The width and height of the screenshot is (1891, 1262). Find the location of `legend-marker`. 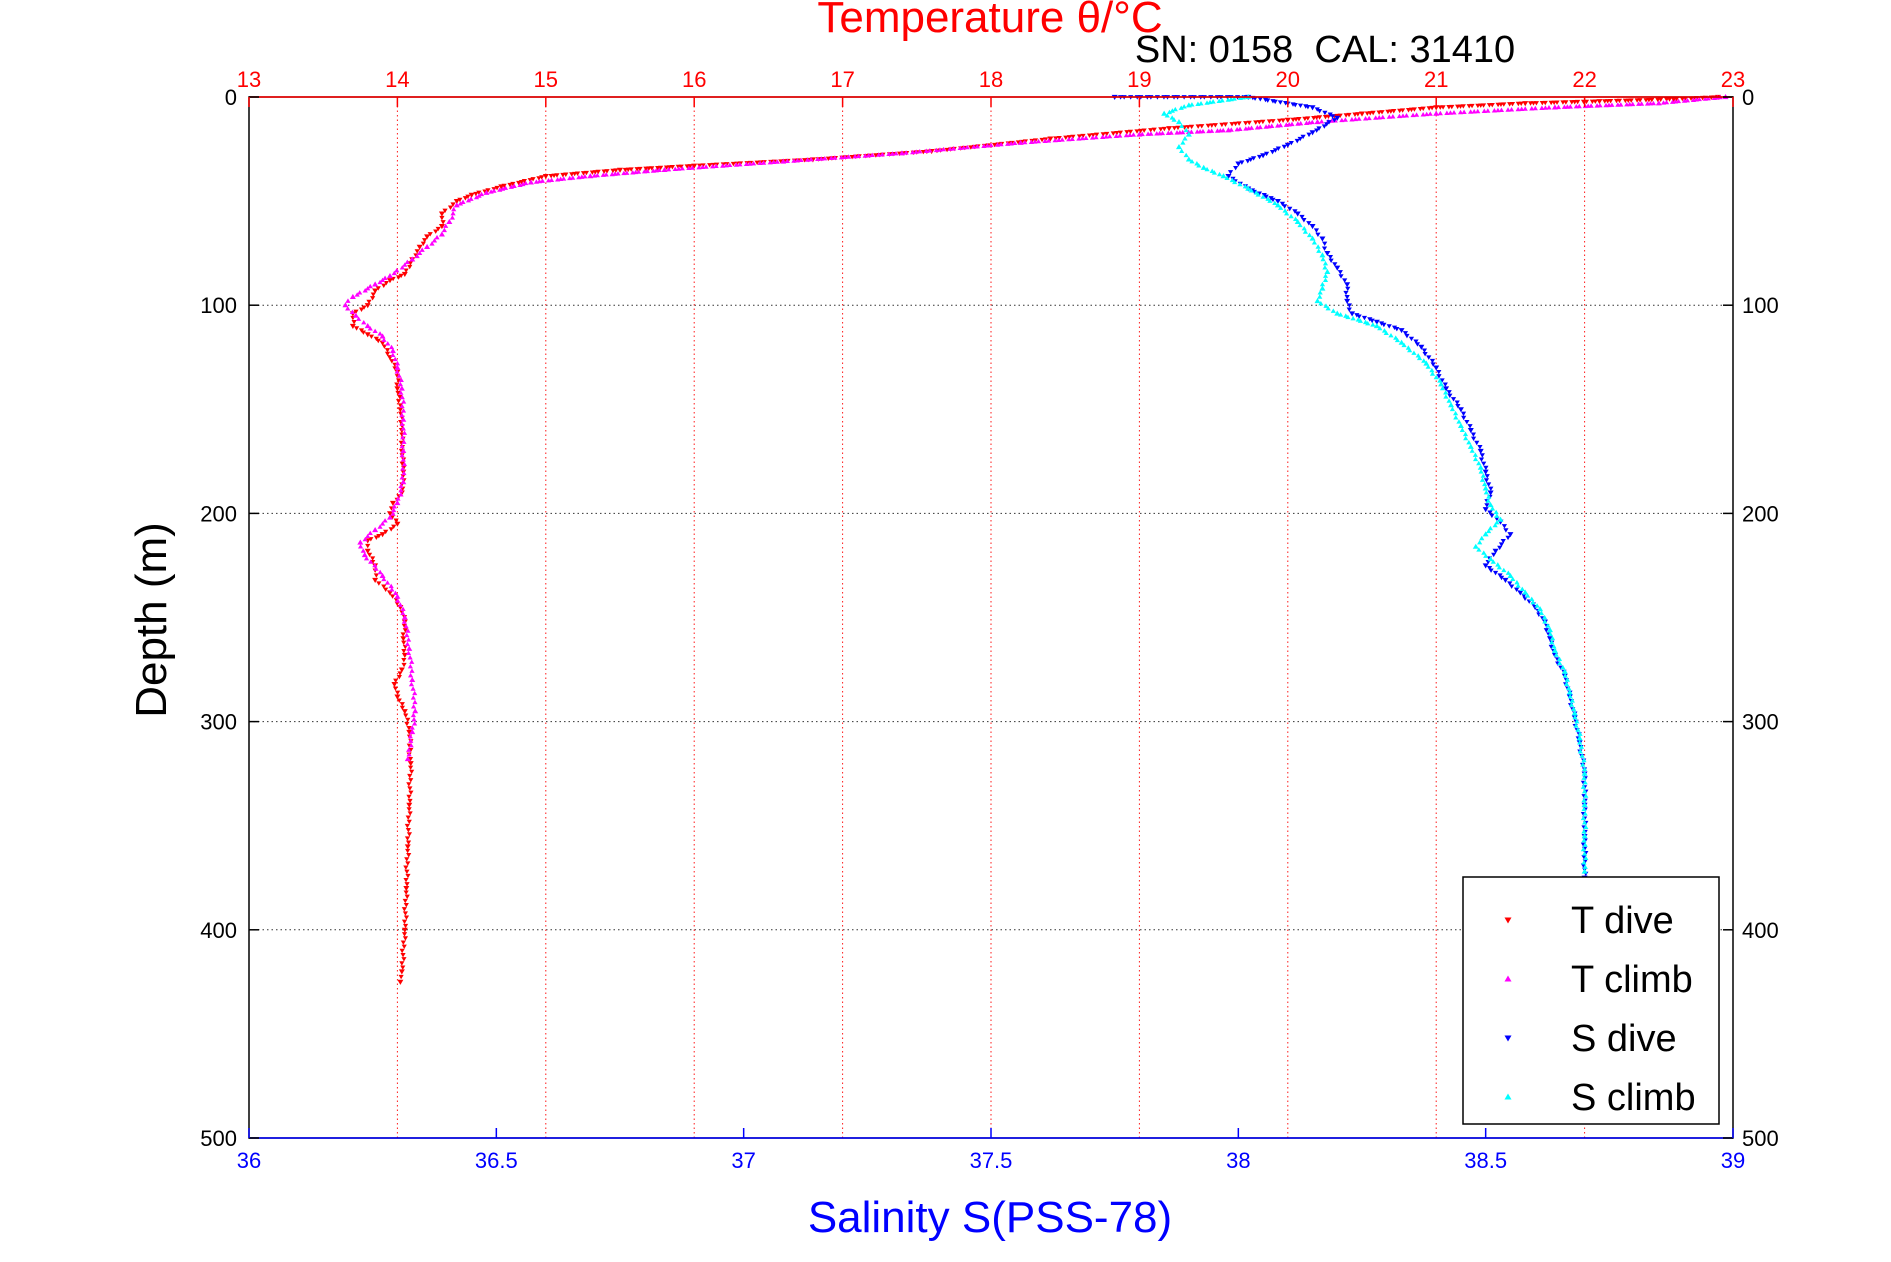

legend-marker is located at coordinates (1508, 1038).